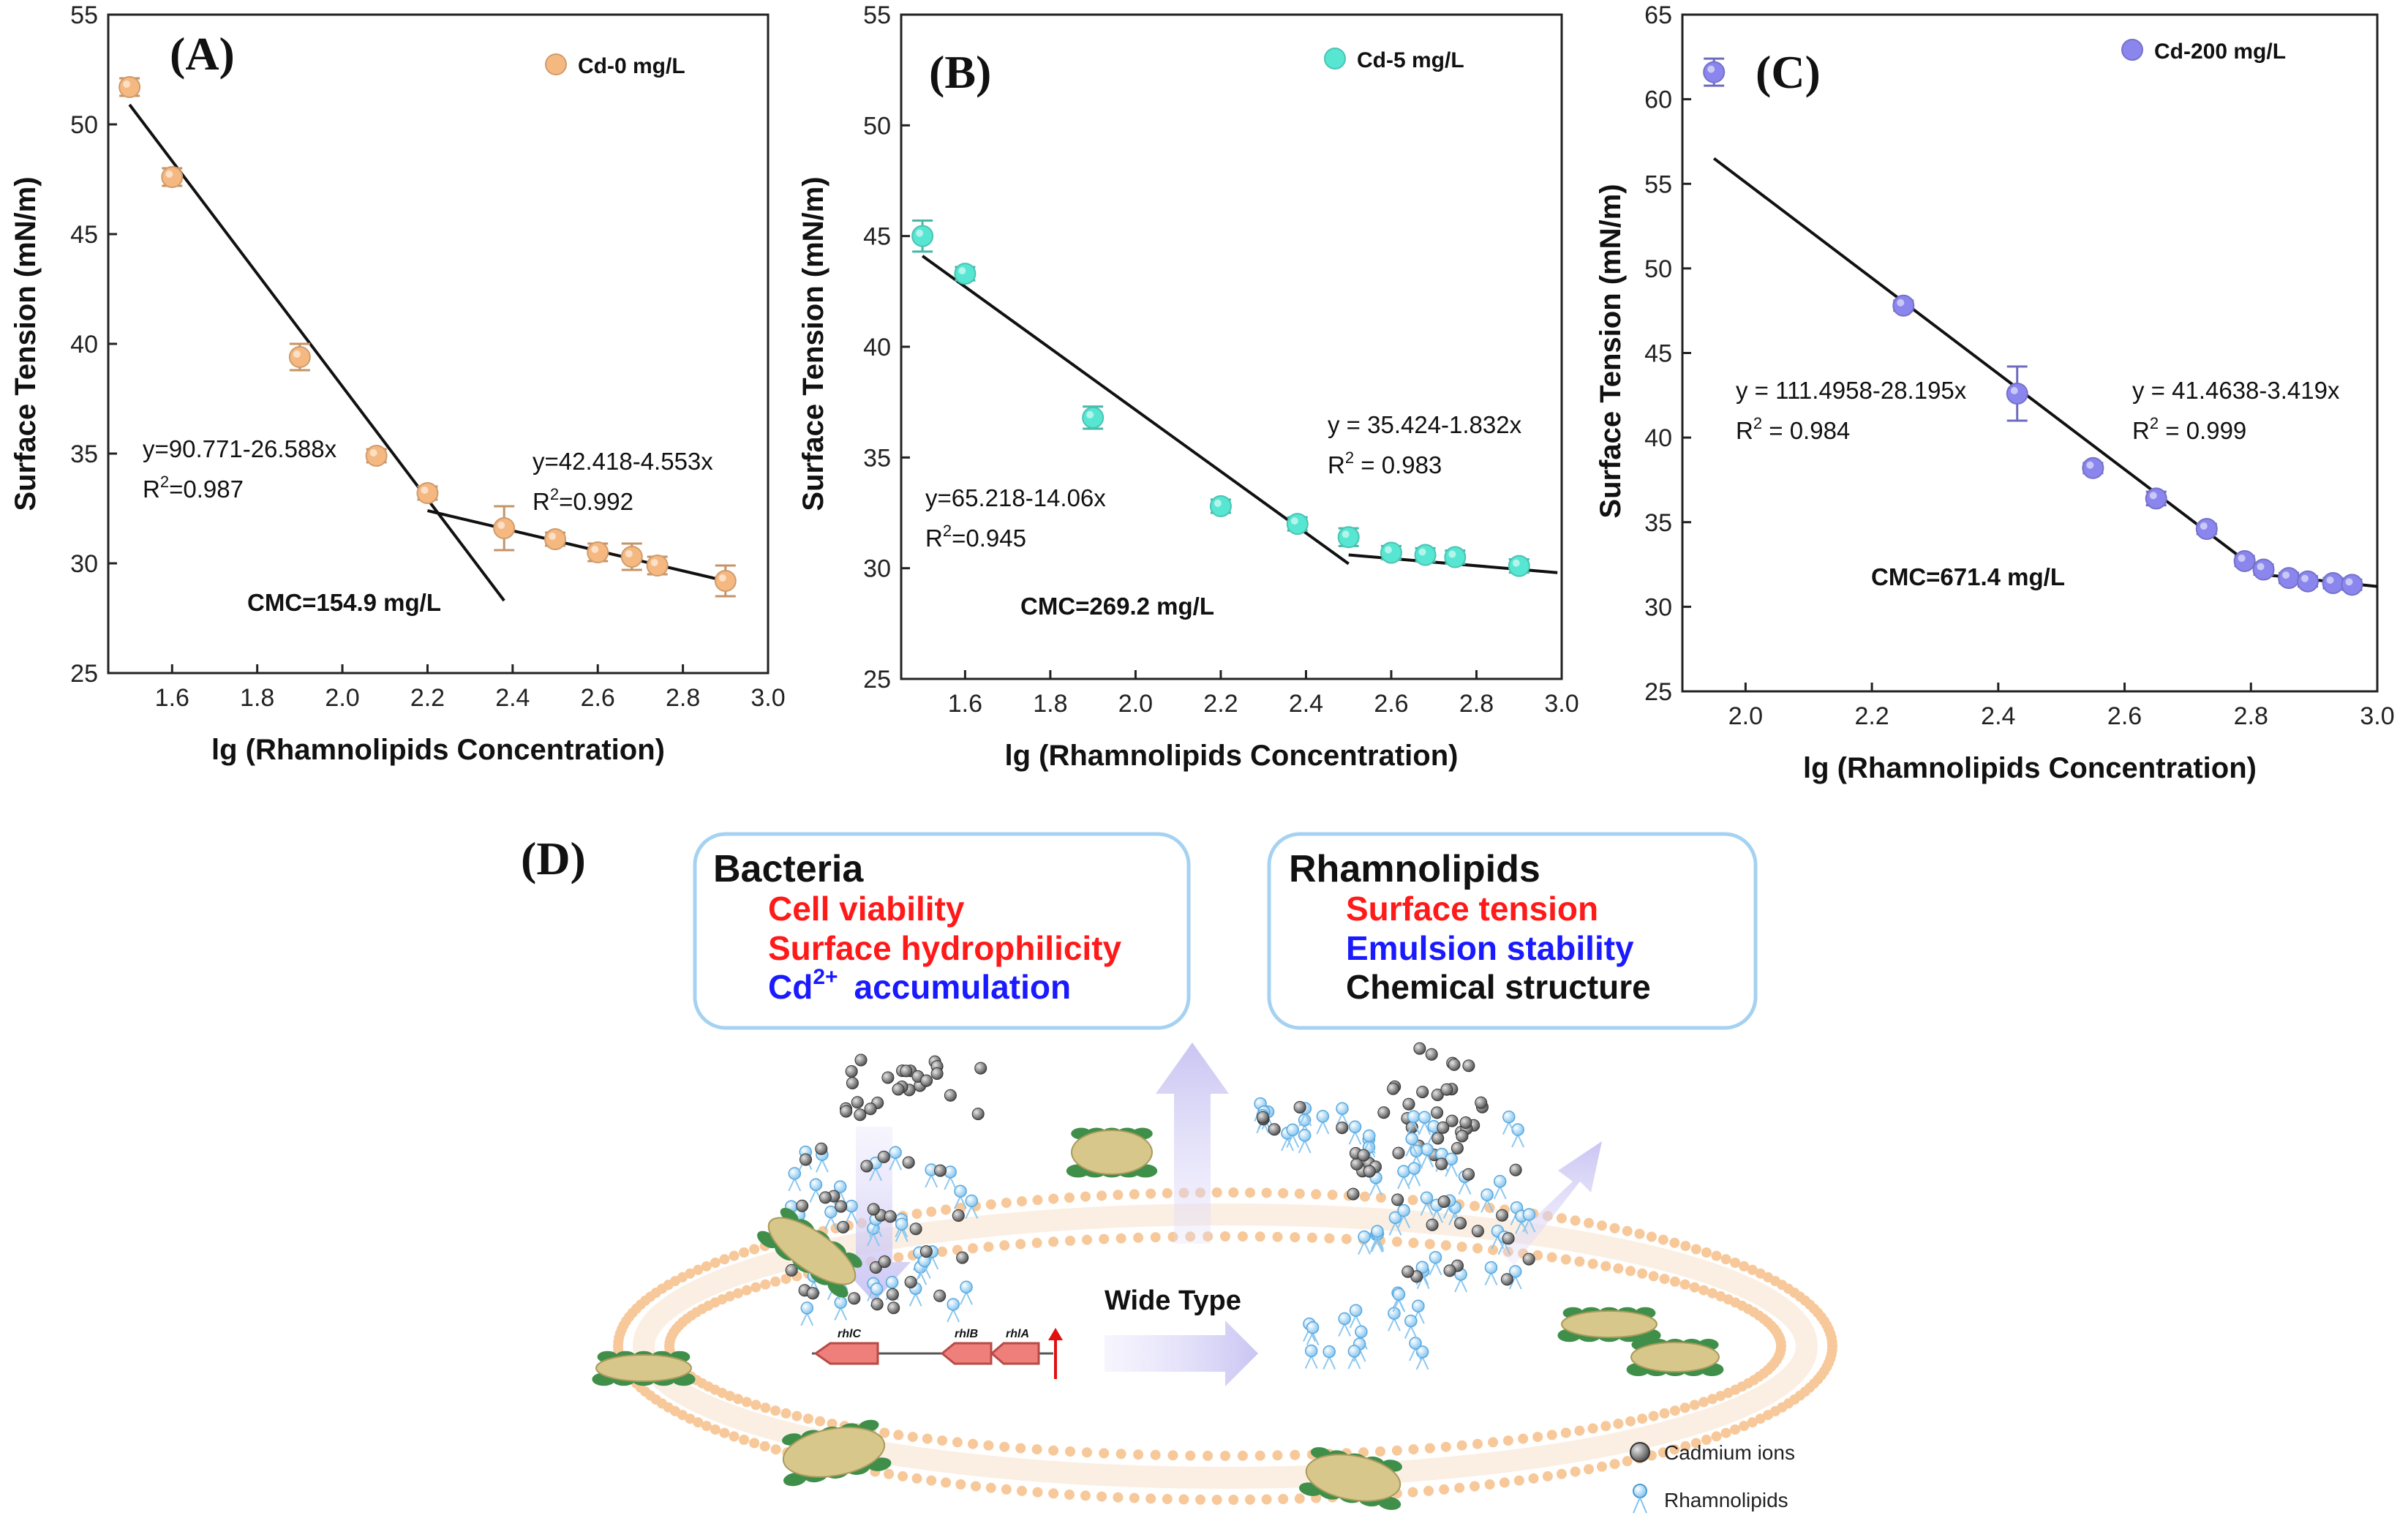  I want to click on rhamnolipids-item-emulsion-stability: Emulsion stability, so click(1490, 948).